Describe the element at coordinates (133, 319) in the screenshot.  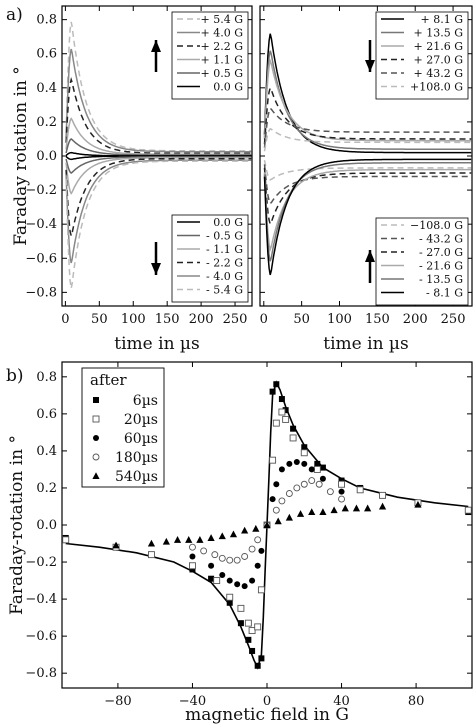
I see `x-tick-label: 100` at that location.